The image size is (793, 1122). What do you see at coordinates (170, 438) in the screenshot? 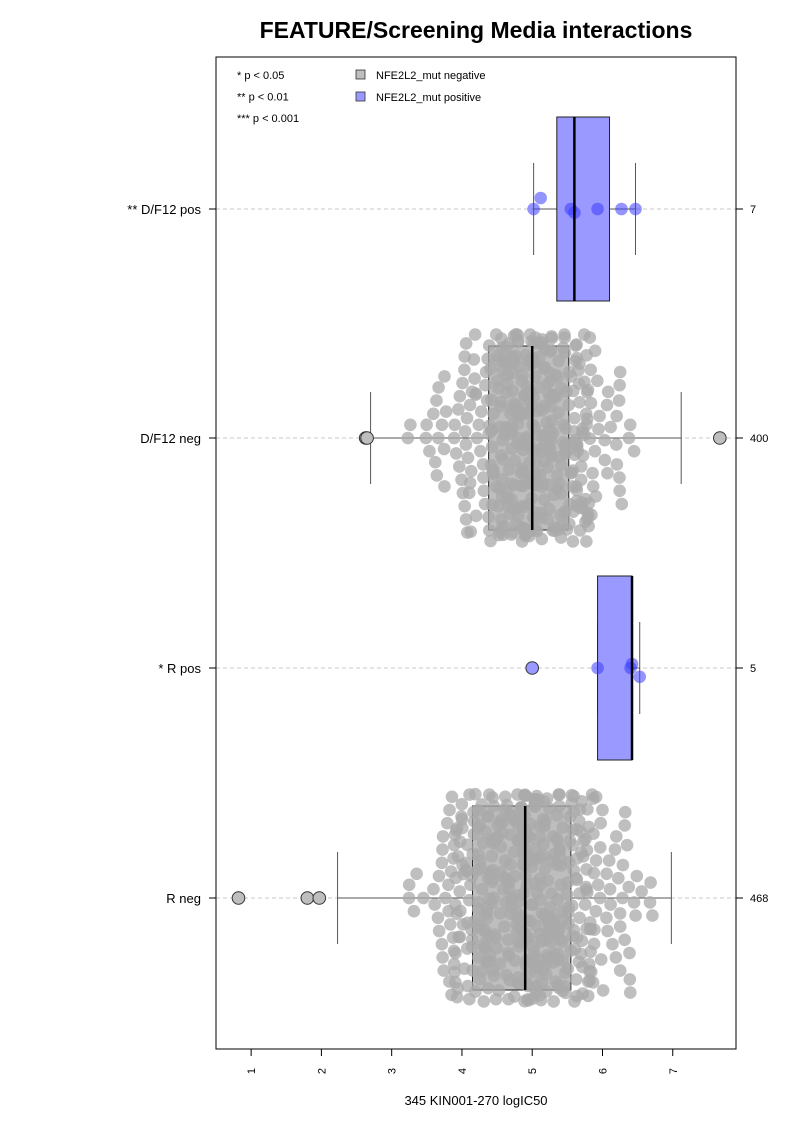
I see `group-label: D/F12 neg` at bounding box center [170, 438].